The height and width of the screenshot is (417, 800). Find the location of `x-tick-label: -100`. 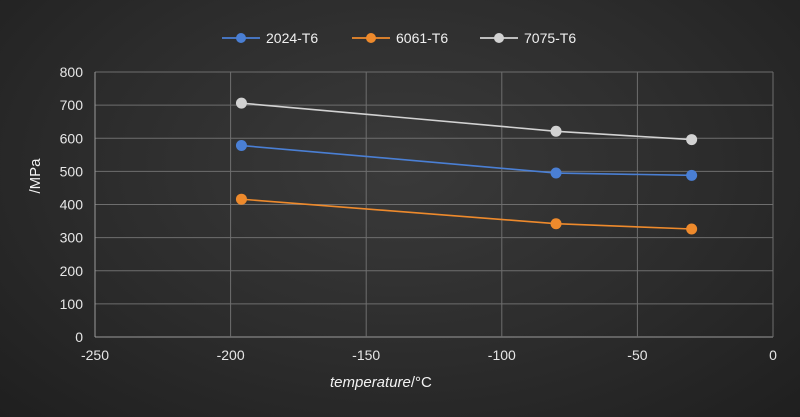

x-tick-label: -100 is located at coordinates (502, 355).